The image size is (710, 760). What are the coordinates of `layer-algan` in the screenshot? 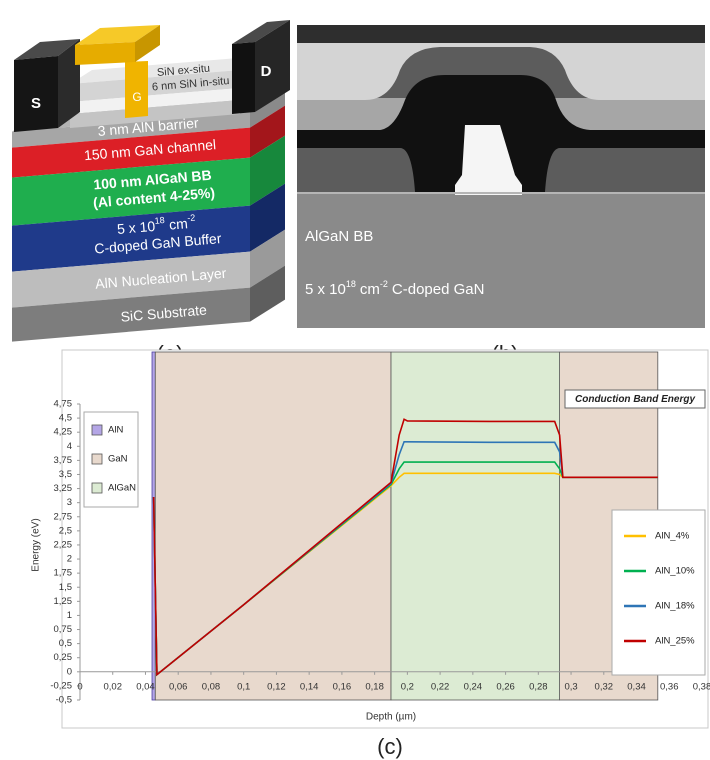 It's located at (131, 191).